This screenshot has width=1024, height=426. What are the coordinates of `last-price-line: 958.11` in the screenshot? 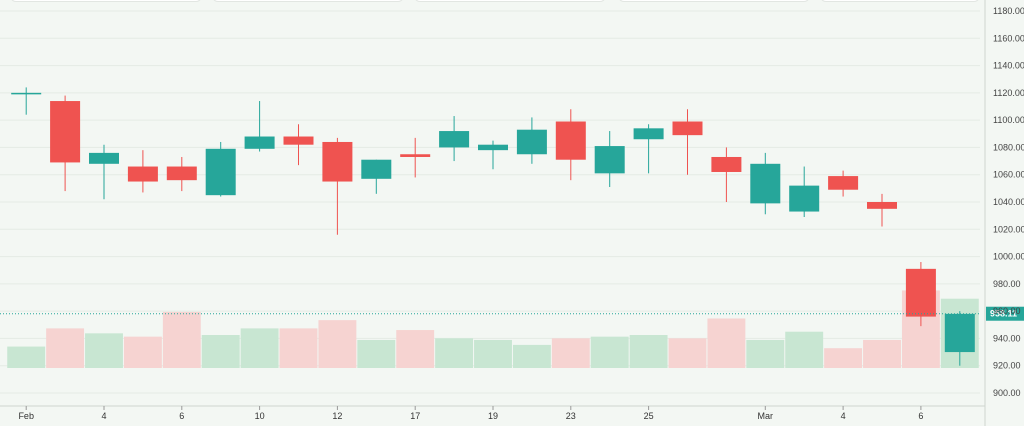 It's located at (512, 313).